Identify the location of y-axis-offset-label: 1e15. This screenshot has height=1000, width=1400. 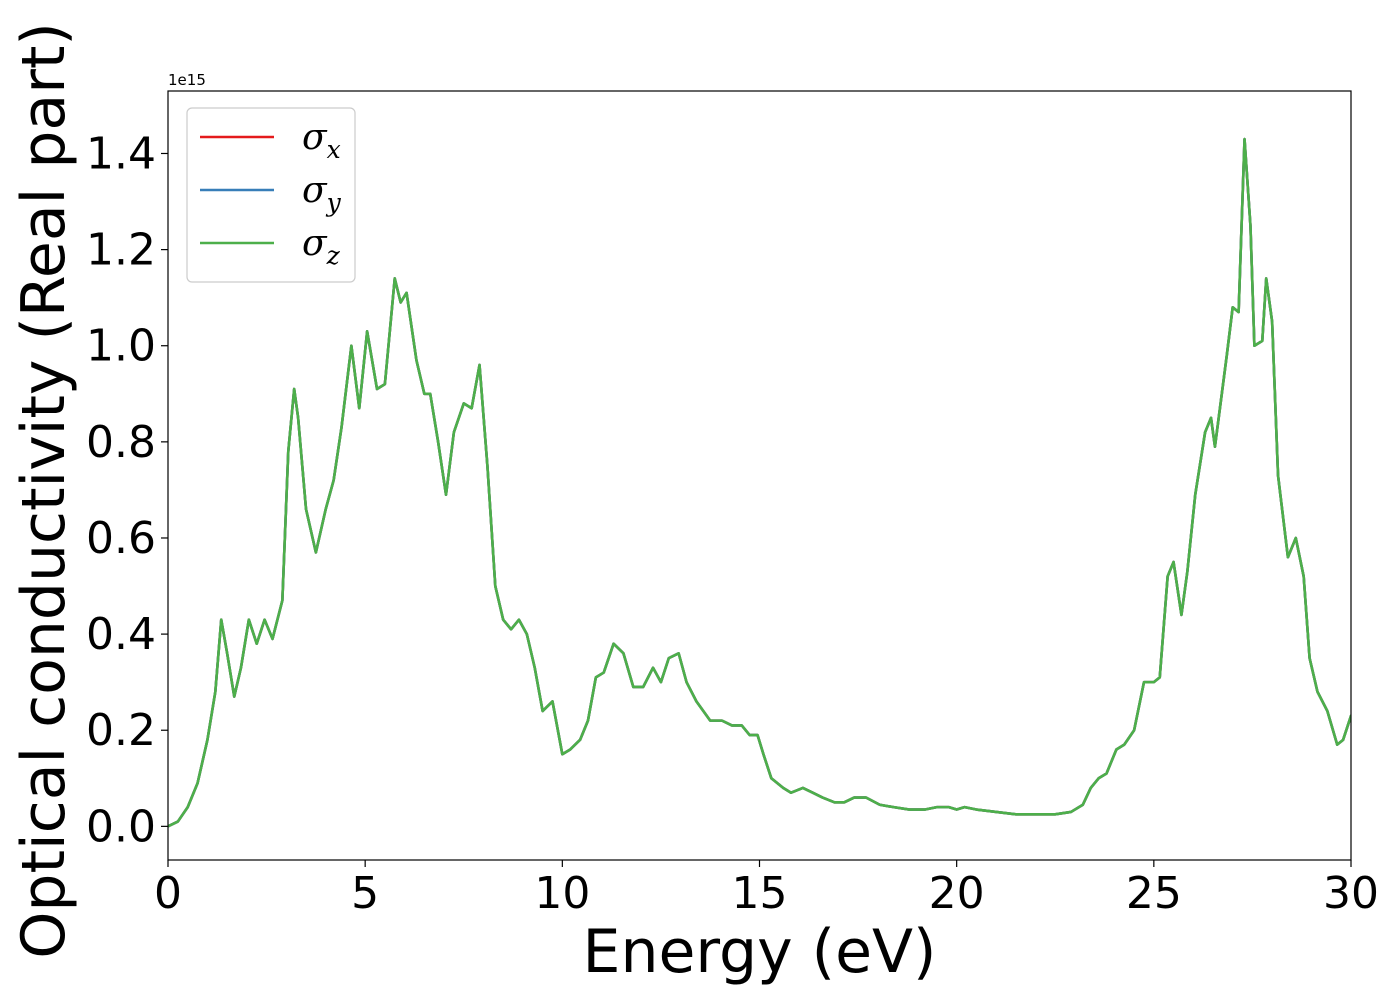
(187, 80).